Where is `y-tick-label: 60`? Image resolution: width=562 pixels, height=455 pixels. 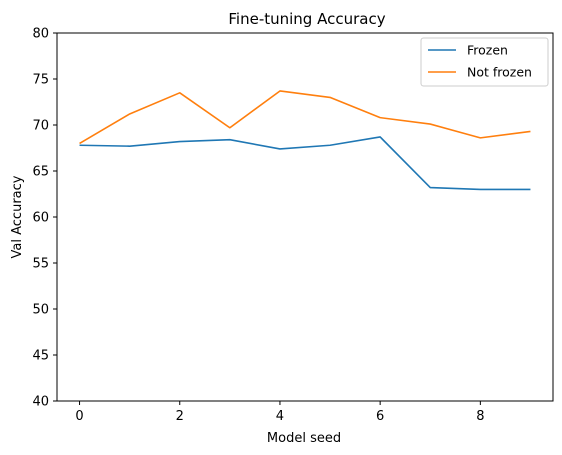
y-tick-label: 60 is located at coordinates (40, 218).